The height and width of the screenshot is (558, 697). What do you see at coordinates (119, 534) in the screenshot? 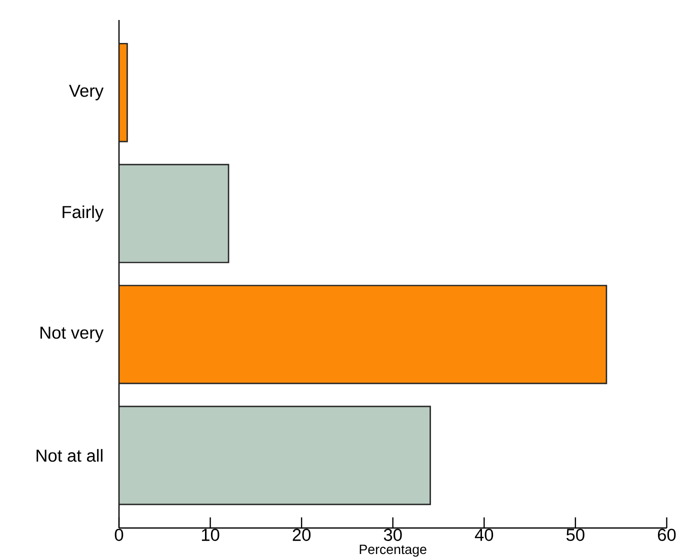
I see `x-tick-label: 0` at bounding box center [119, 534].